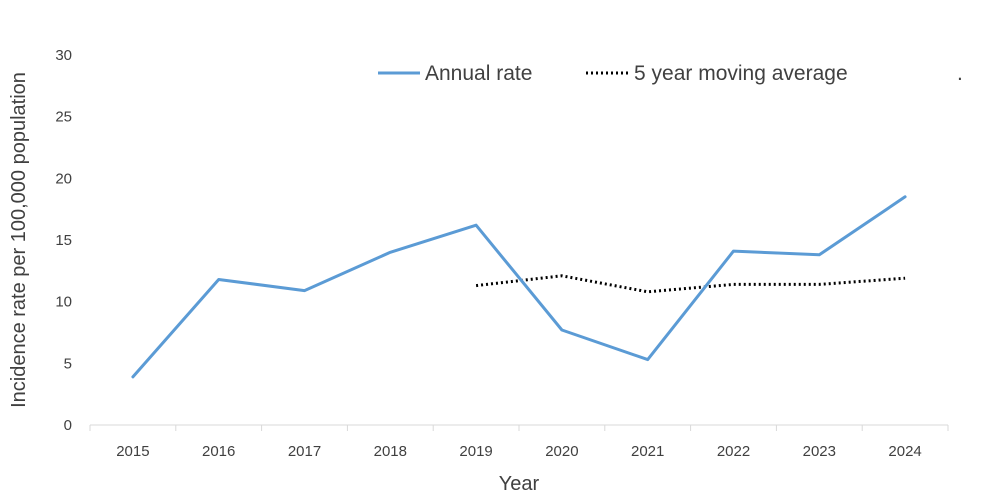  Describe the element at coordinates (733, 451) in the screenshot. I see `x-tick-label: 2022` at that location.